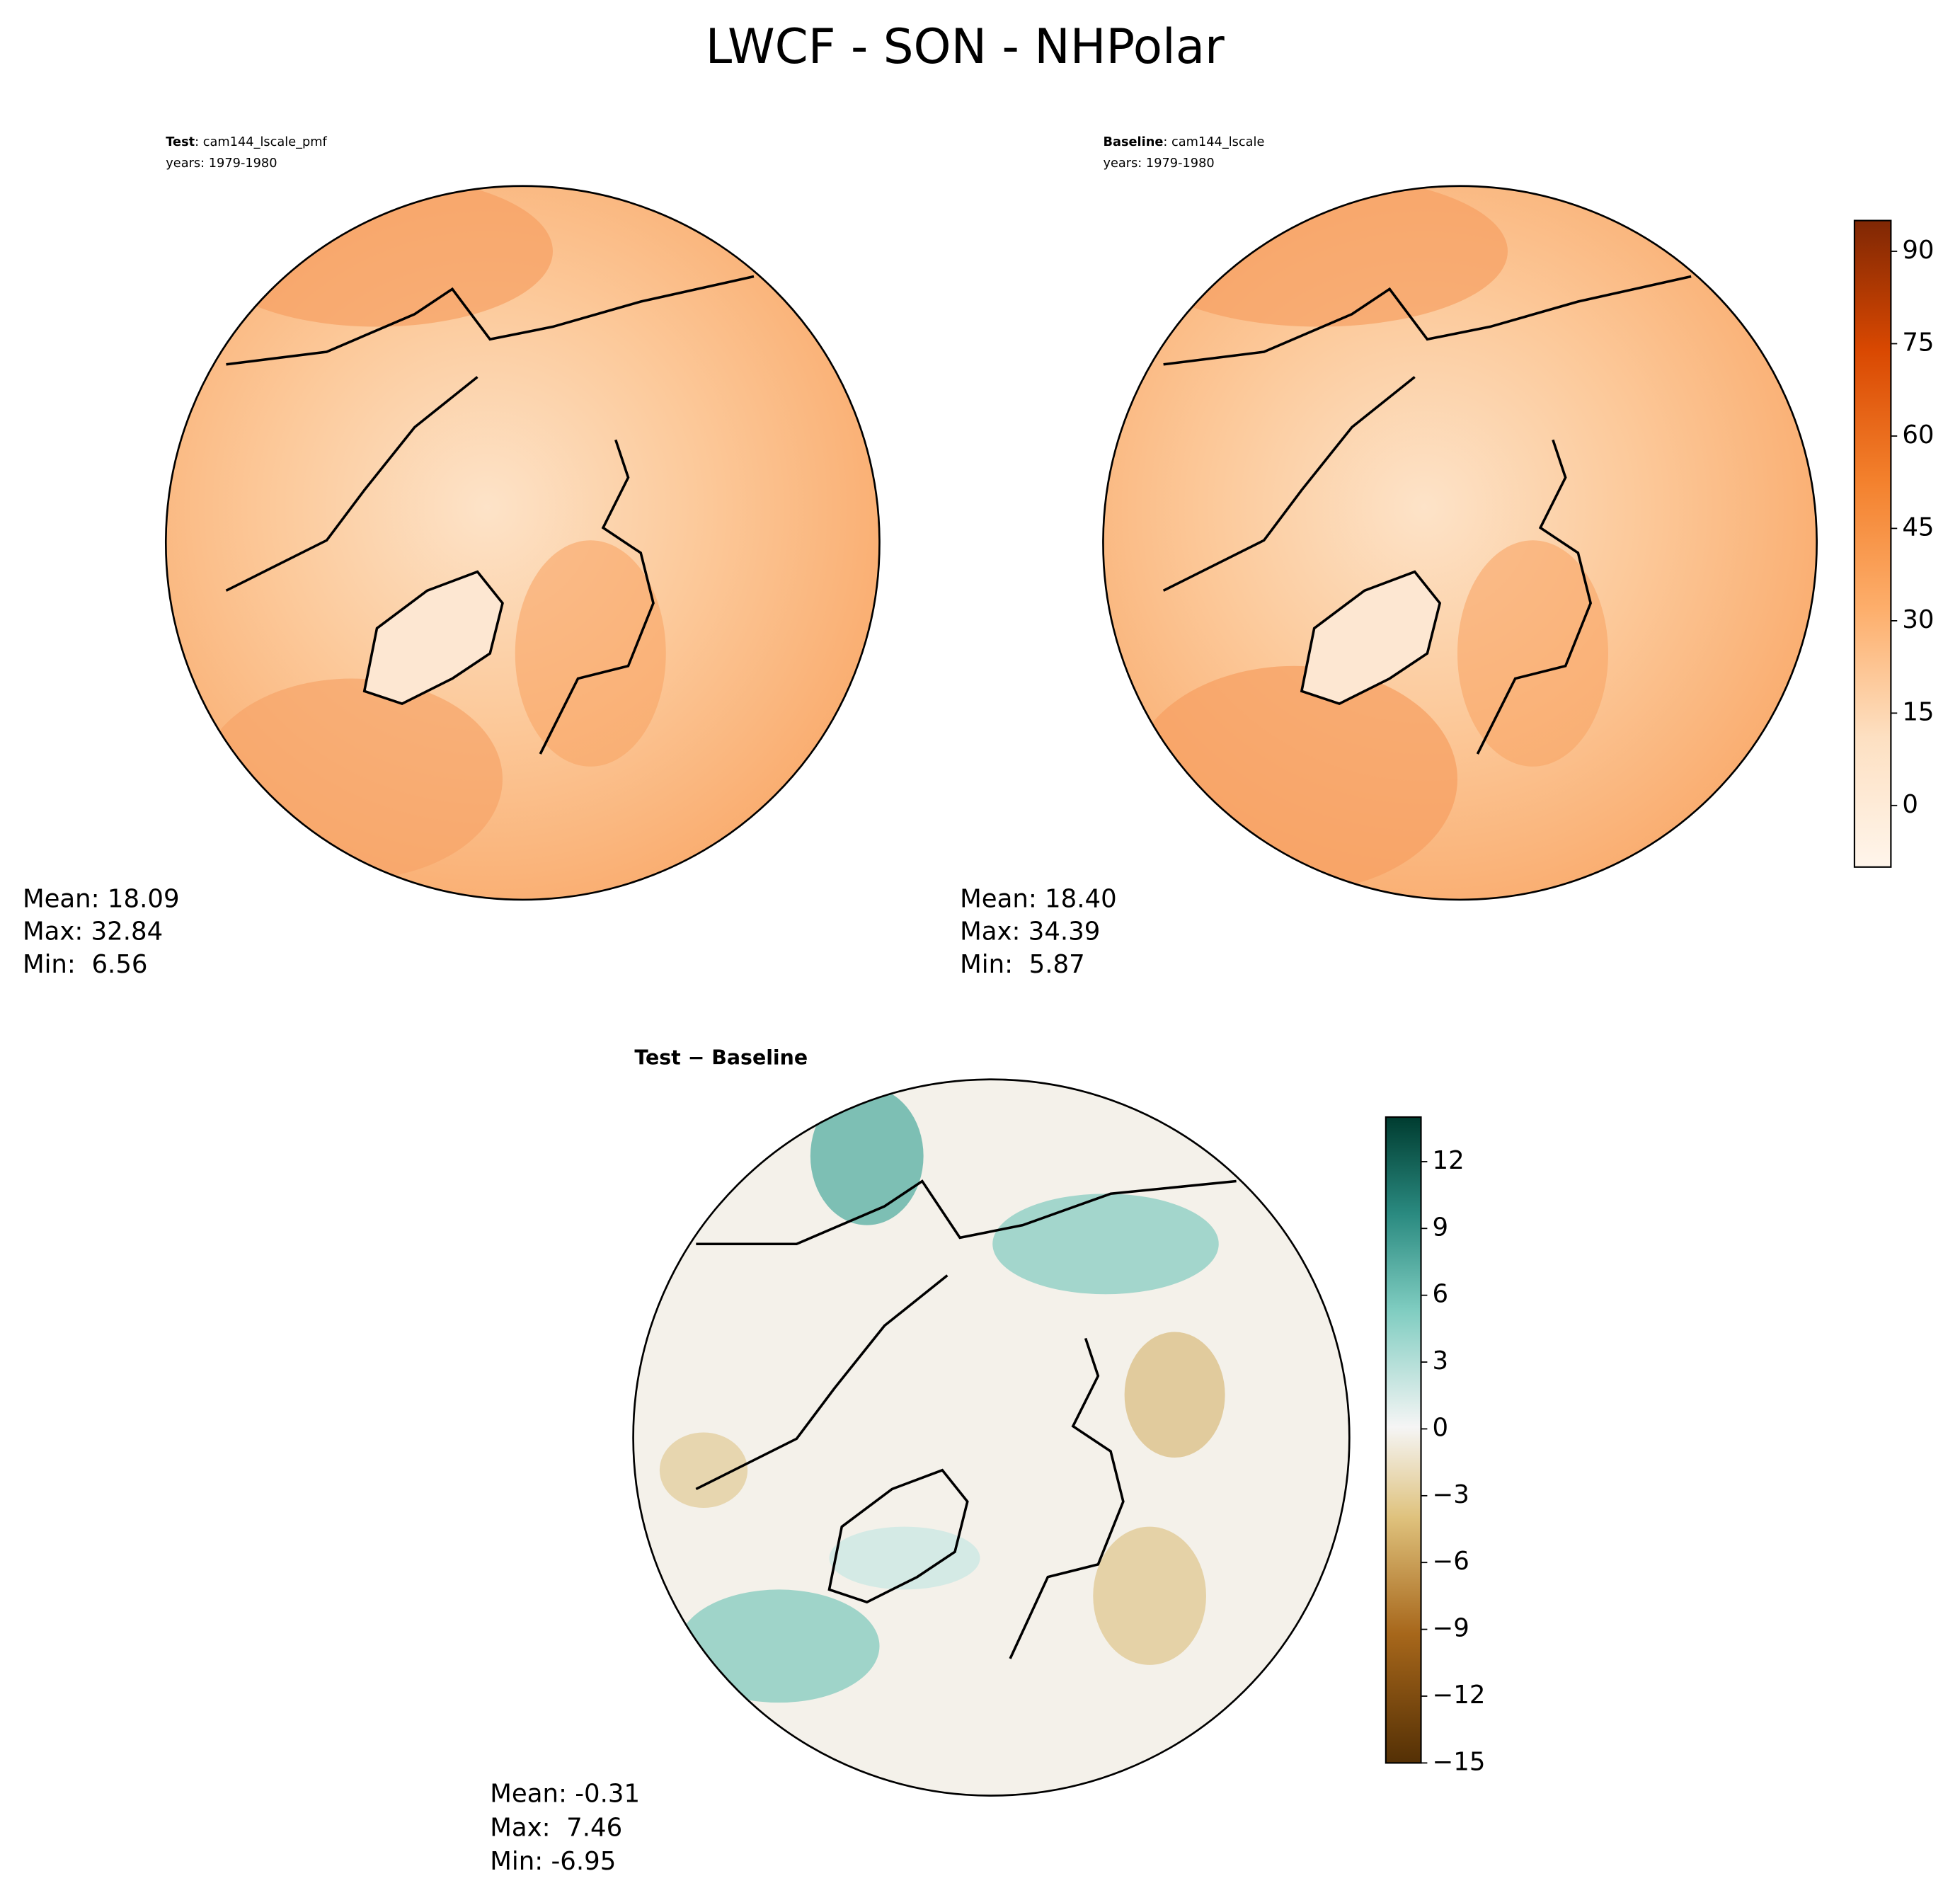  Describe the element at coordinates (1030, 931) in the screenshot. I see `stat-line: Max: 34.39` at that location.